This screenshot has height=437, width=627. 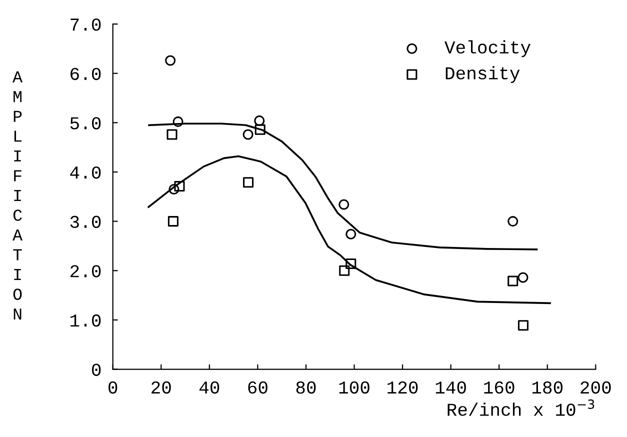 I want to click on y-tick-label: 1.0, so click(x=85, y=320).